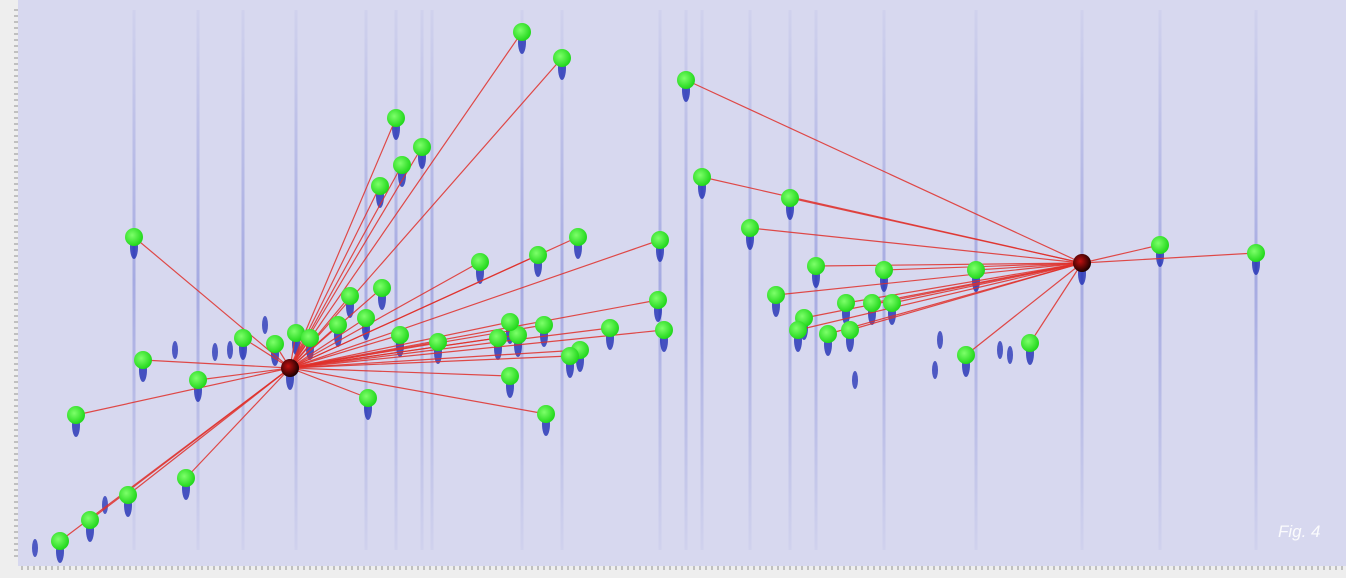 Image resolution: width=1346 pixels, height=578 pixels. Describe the element at coordinates (9, 283) in the screenshot. I see `y-axis-strip` at that location.